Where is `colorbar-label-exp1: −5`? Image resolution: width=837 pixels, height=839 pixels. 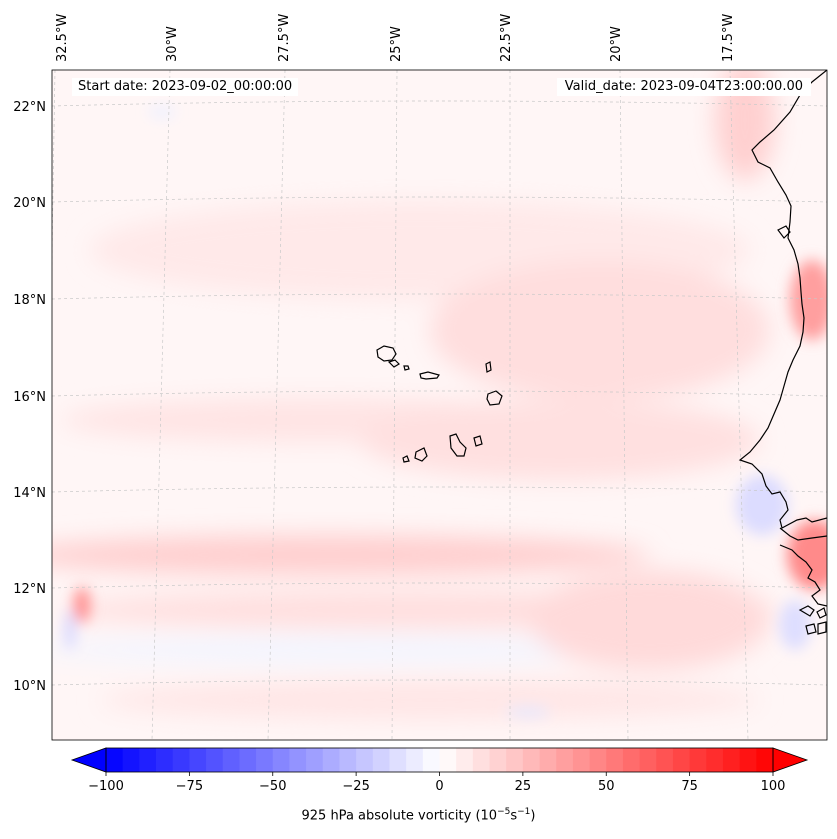
colorbar-label-exp1: −5 is located at coordinates (504, 812).